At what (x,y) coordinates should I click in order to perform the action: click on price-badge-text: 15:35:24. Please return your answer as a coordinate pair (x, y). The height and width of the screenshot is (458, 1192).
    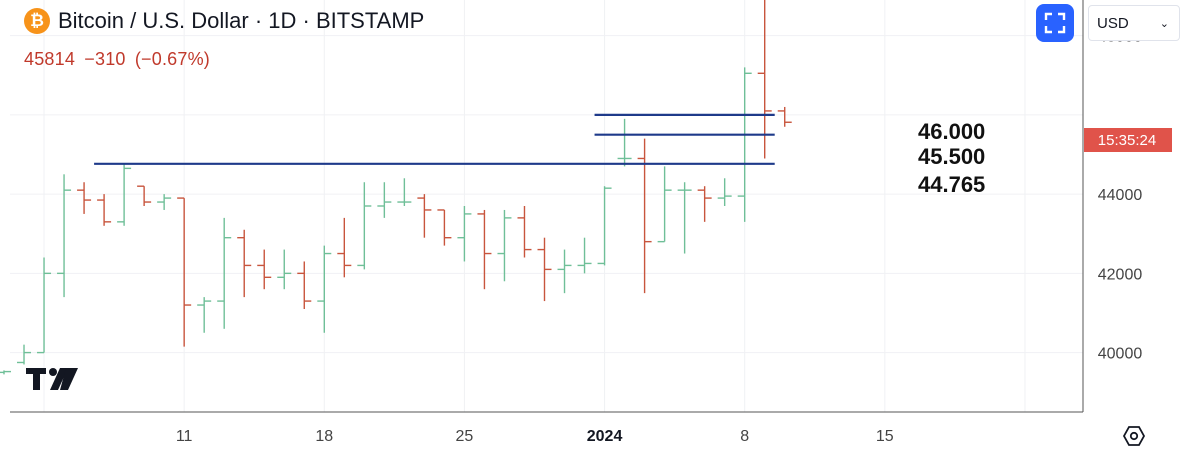
    Looking at the image, I should click on (1127, 140).